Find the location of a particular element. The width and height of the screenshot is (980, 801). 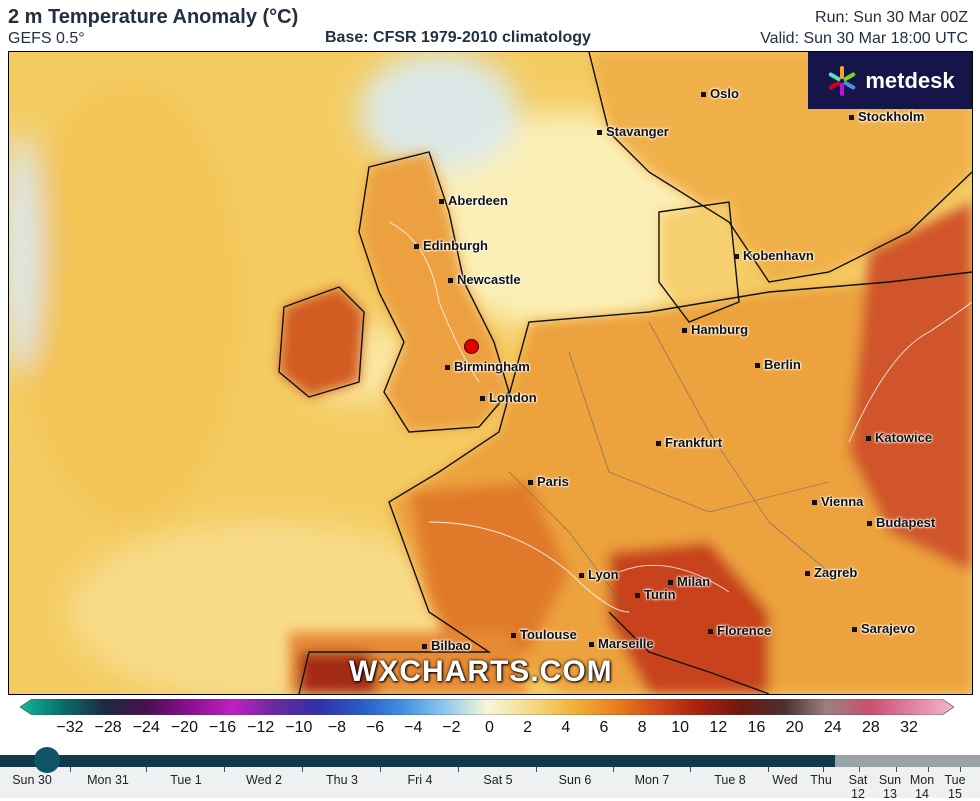

colorbar-tick-label: −32 is located at coordinates (70, 727).